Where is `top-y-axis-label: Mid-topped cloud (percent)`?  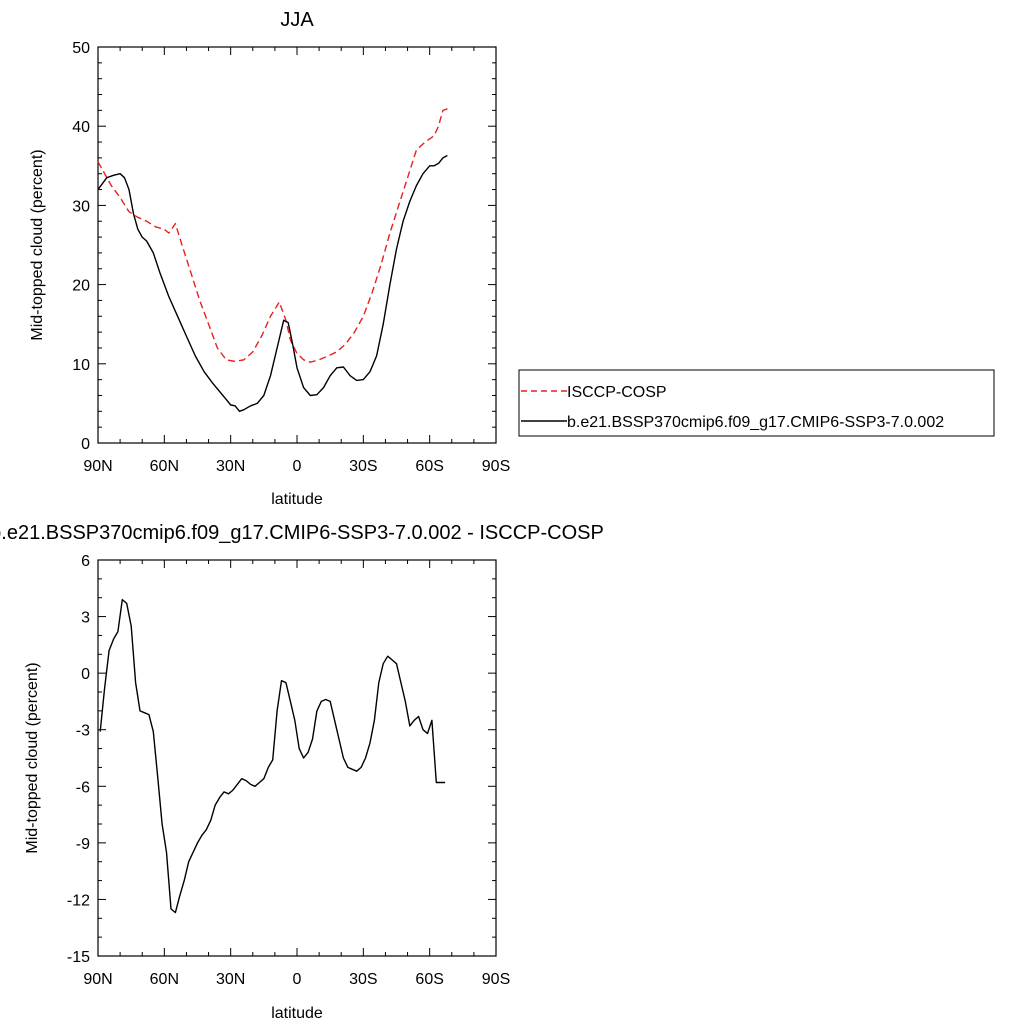
top-y-axis-label: Mid-topped cloud (percent) is located at coordinates (37, 244).